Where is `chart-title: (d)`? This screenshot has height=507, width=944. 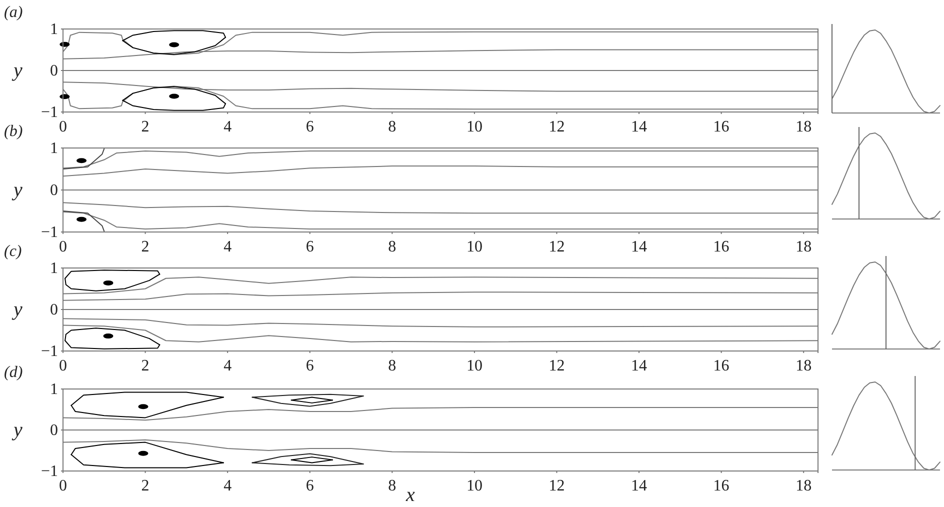
chart-title: (d) is located at coordinates (13, 372).